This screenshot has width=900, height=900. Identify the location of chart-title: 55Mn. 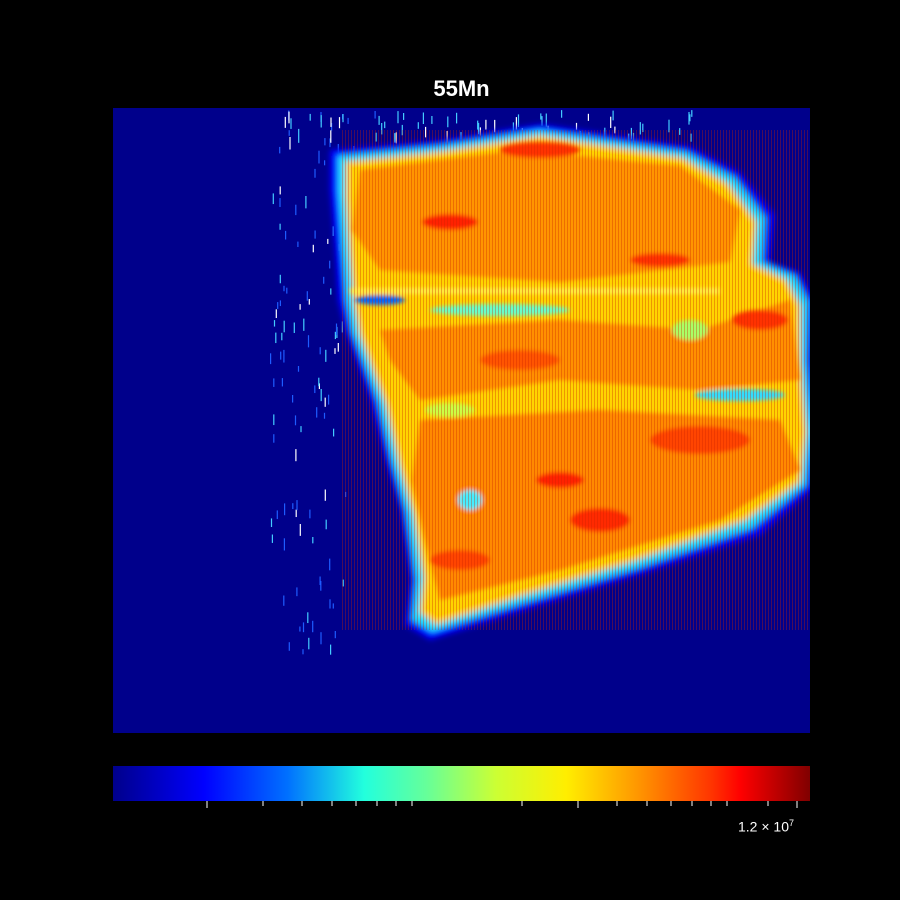
(461, 88).